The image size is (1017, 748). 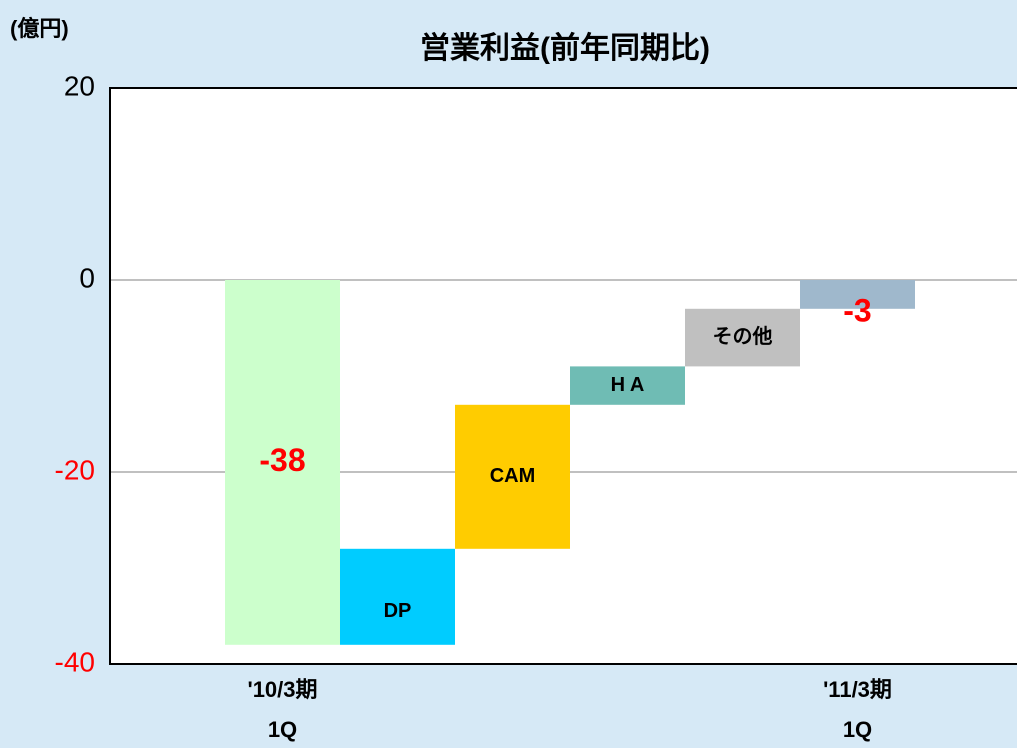 What do you see at coordinates (39, 28) in the screenshot?
I see `unit-label: (億円)` at bounding box center [39, 28].